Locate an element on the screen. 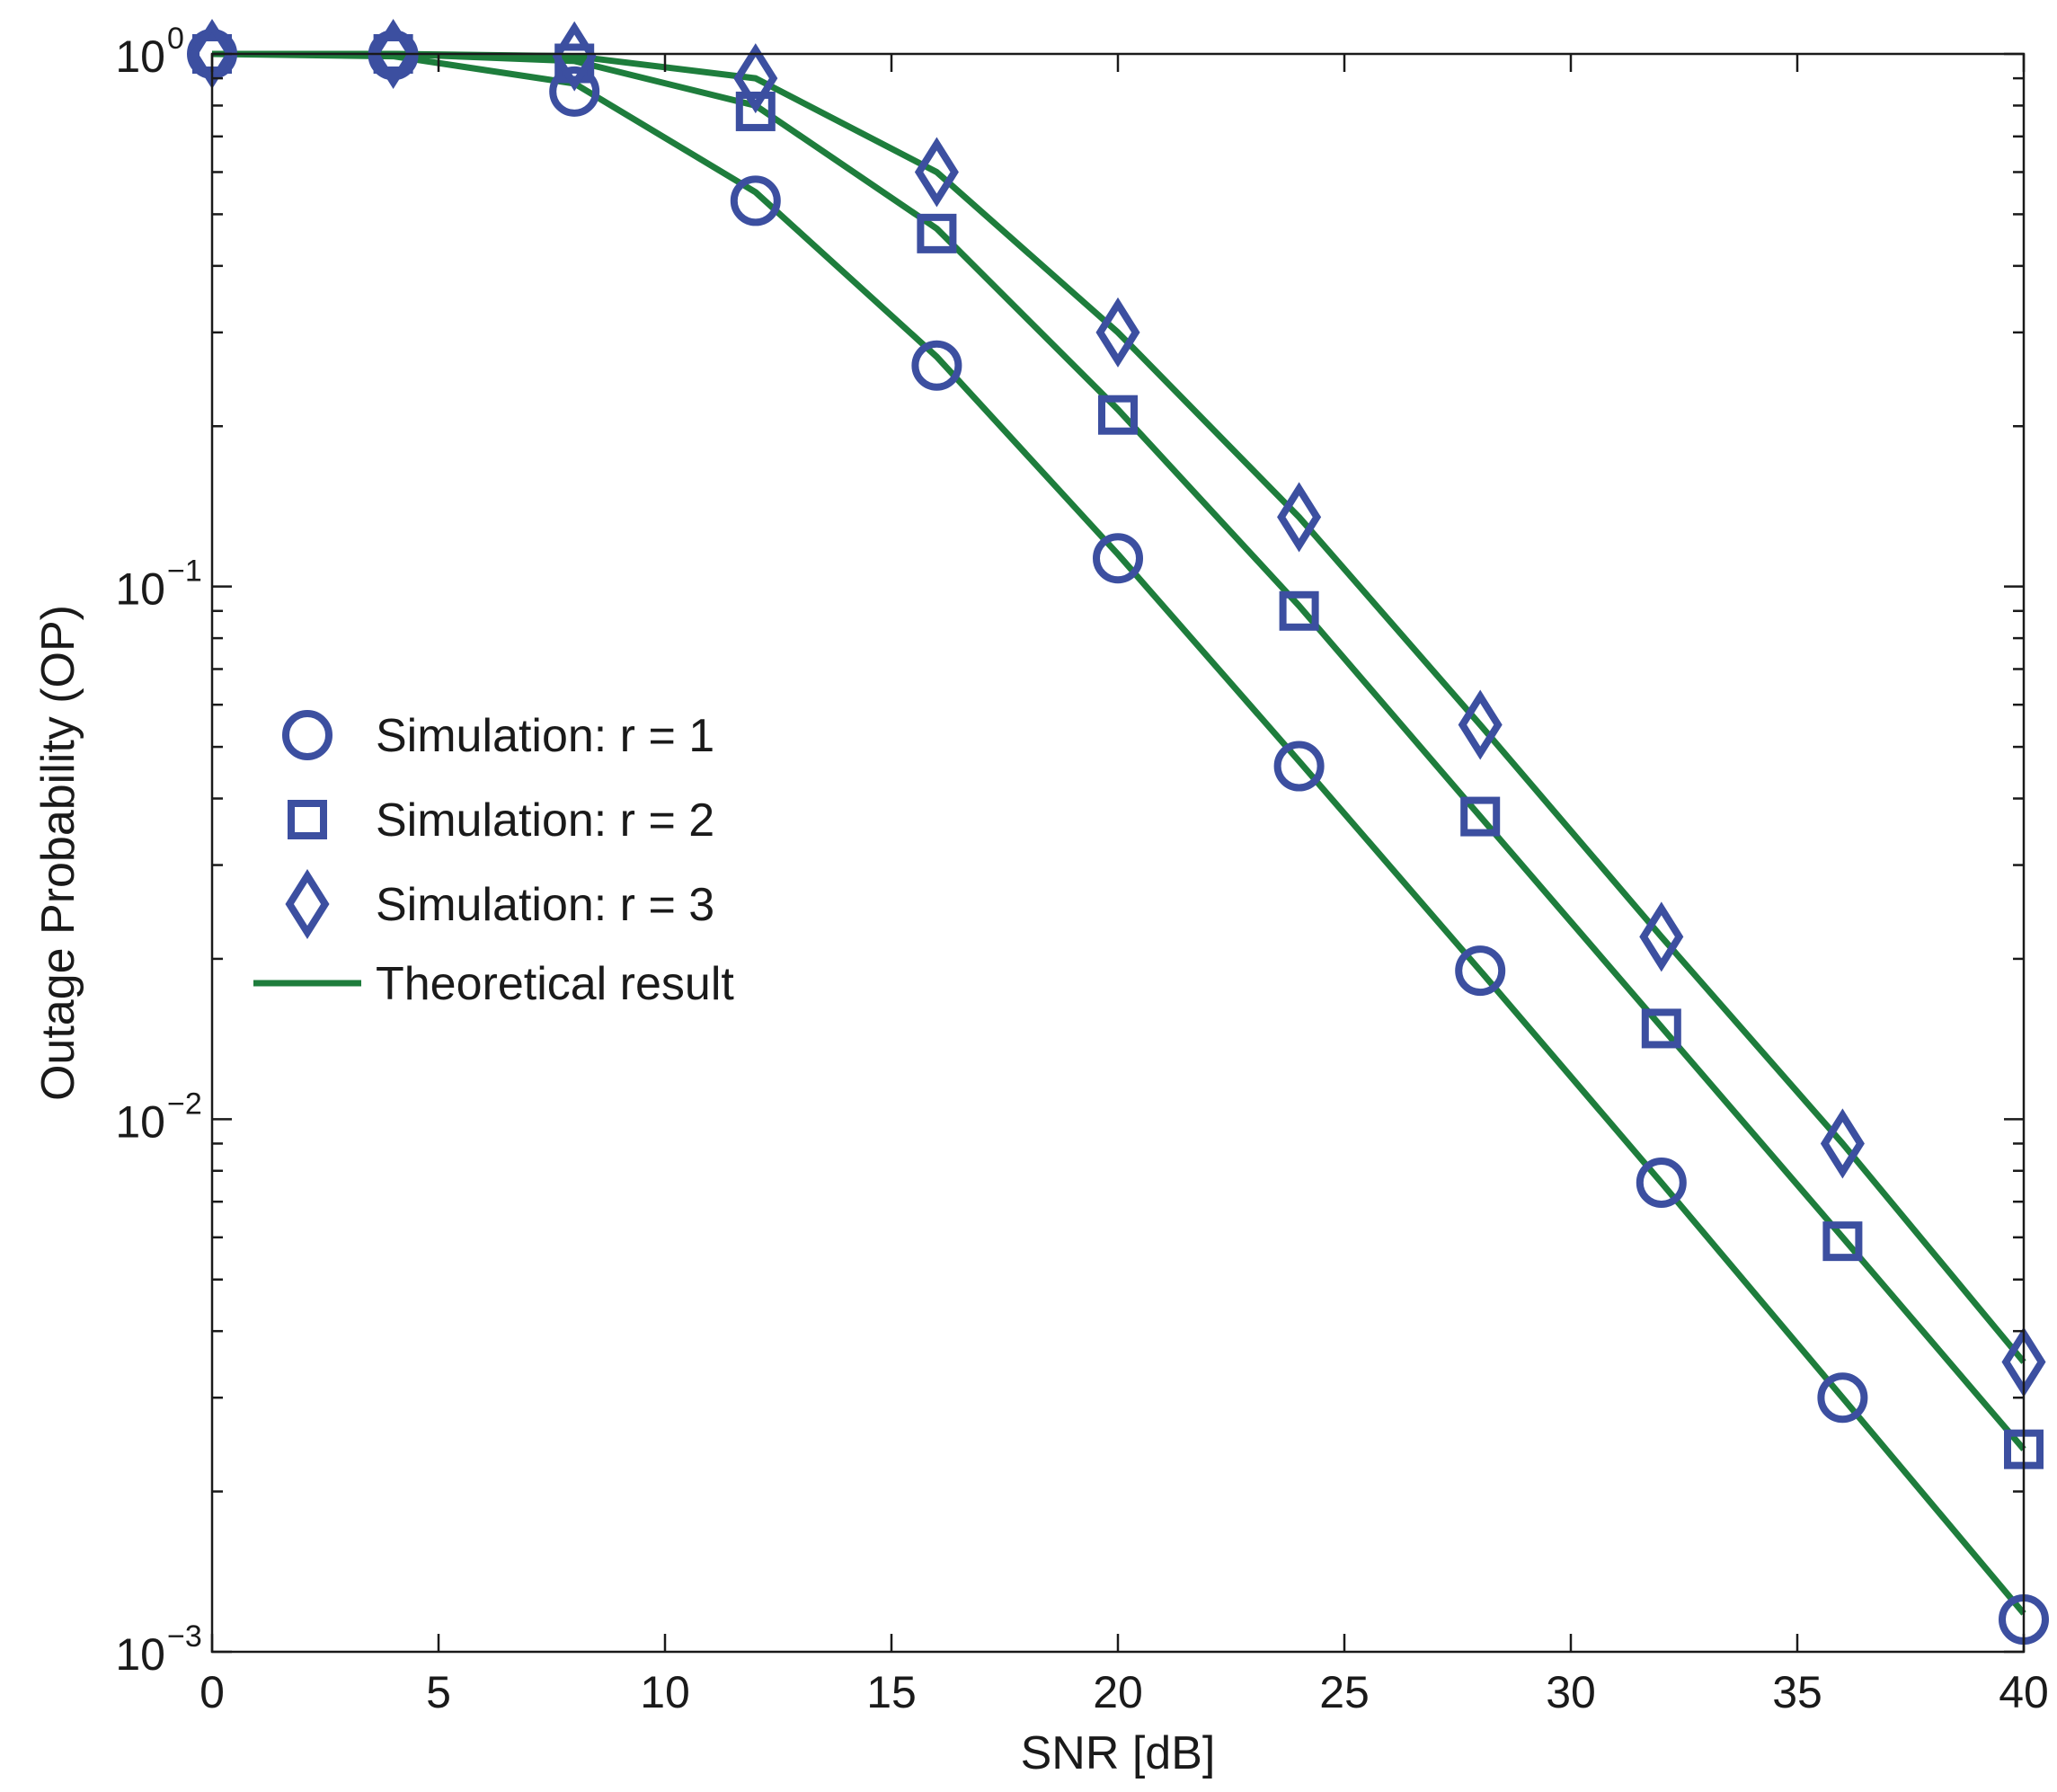  y-tick-exponent: 0 is located at coordinates (175, 39).